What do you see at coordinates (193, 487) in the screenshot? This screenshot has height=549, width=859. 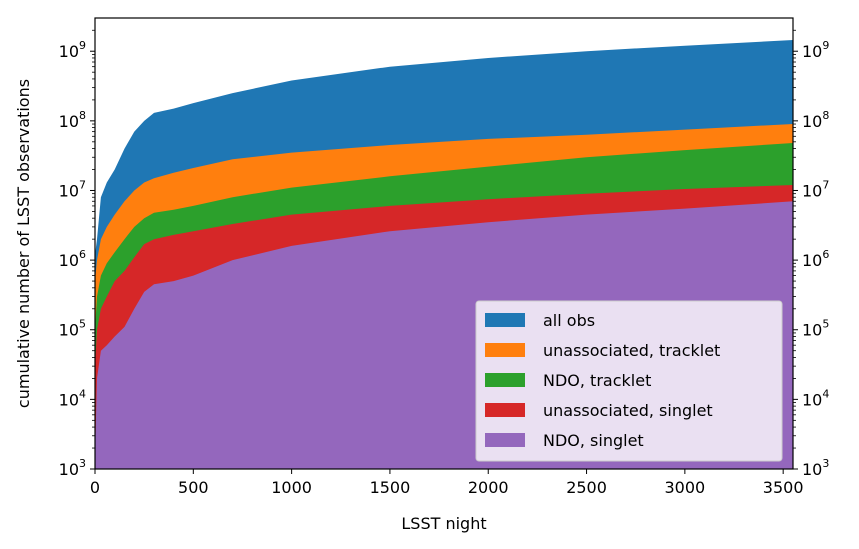 I see `x-tick-label: 500` at bounding box center [193, 487].